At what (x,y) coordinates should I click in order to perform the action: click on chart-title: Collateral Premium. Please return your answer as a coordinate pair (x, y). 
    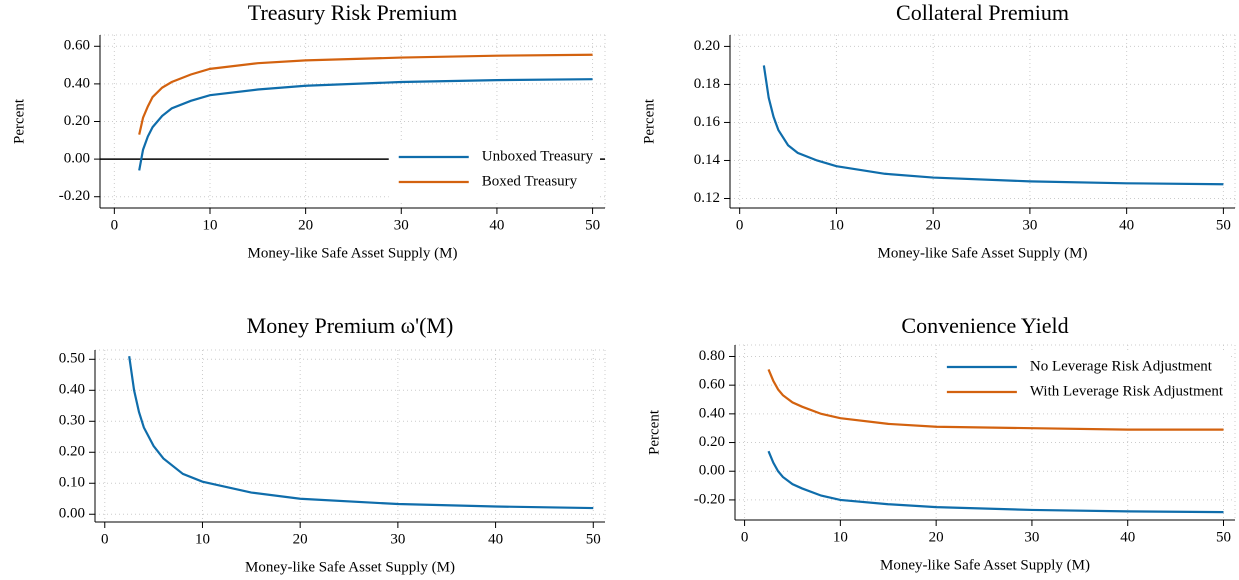
    Looking at the image, I should click on (982, 12).